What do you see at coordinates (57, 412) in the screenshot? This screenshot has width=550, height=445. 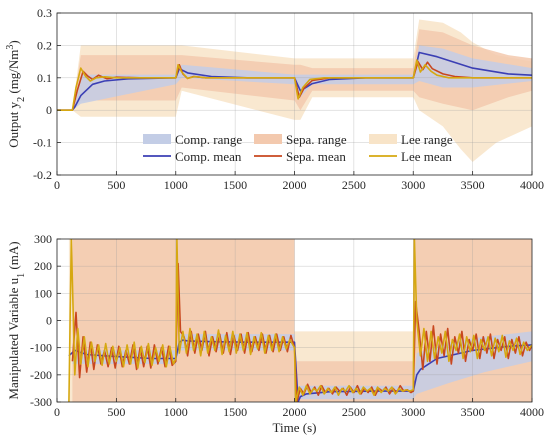 I see `bottom-x-tick-label: 0` at bounding box center [57, 412].